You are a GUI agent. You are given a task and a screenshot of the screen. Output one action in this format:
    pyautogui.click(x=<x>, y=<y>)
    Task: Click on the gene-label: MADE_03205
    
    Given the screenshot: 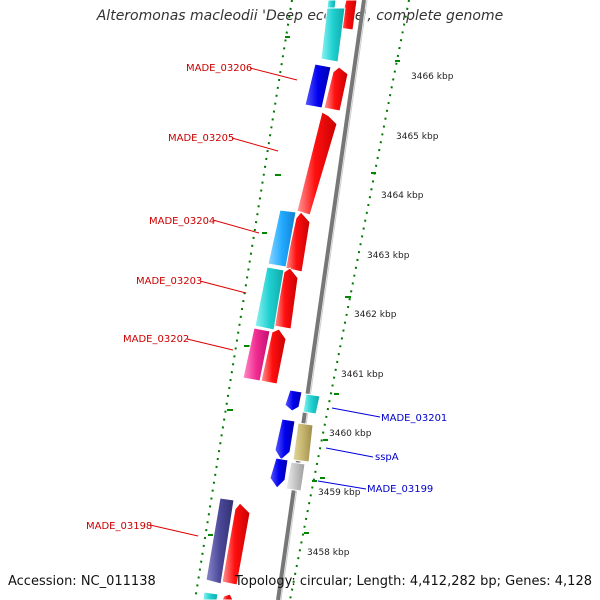 What is the action you would take?
    pyautogui.click(x=201, y=138)
    